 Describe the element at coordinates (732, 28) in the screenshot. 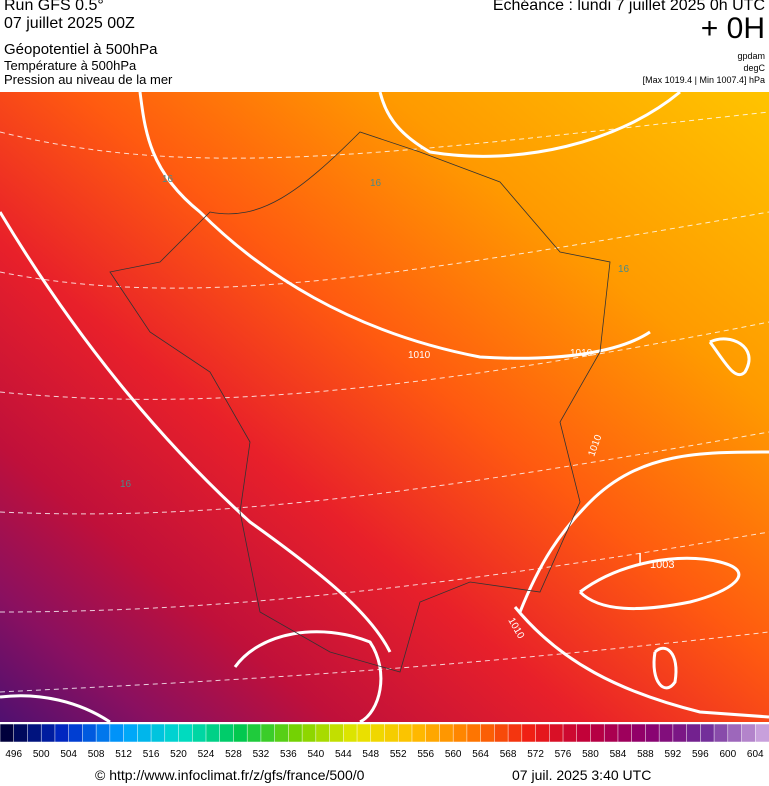

I see `offset: + 0H` at that location.